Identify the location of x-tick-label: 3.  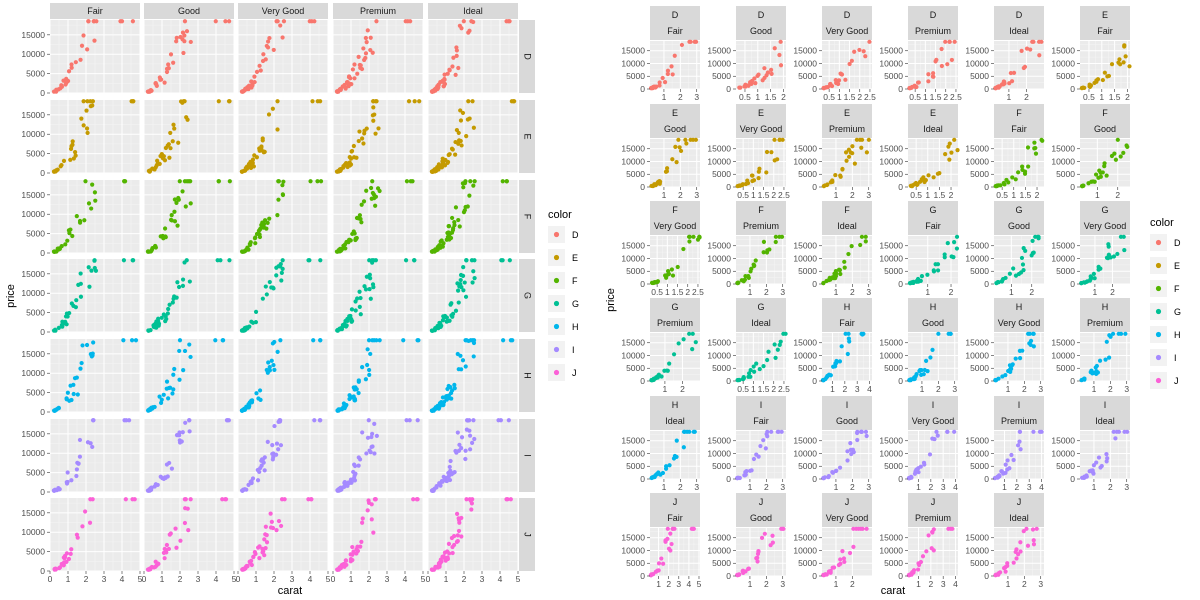
(1029, 487).